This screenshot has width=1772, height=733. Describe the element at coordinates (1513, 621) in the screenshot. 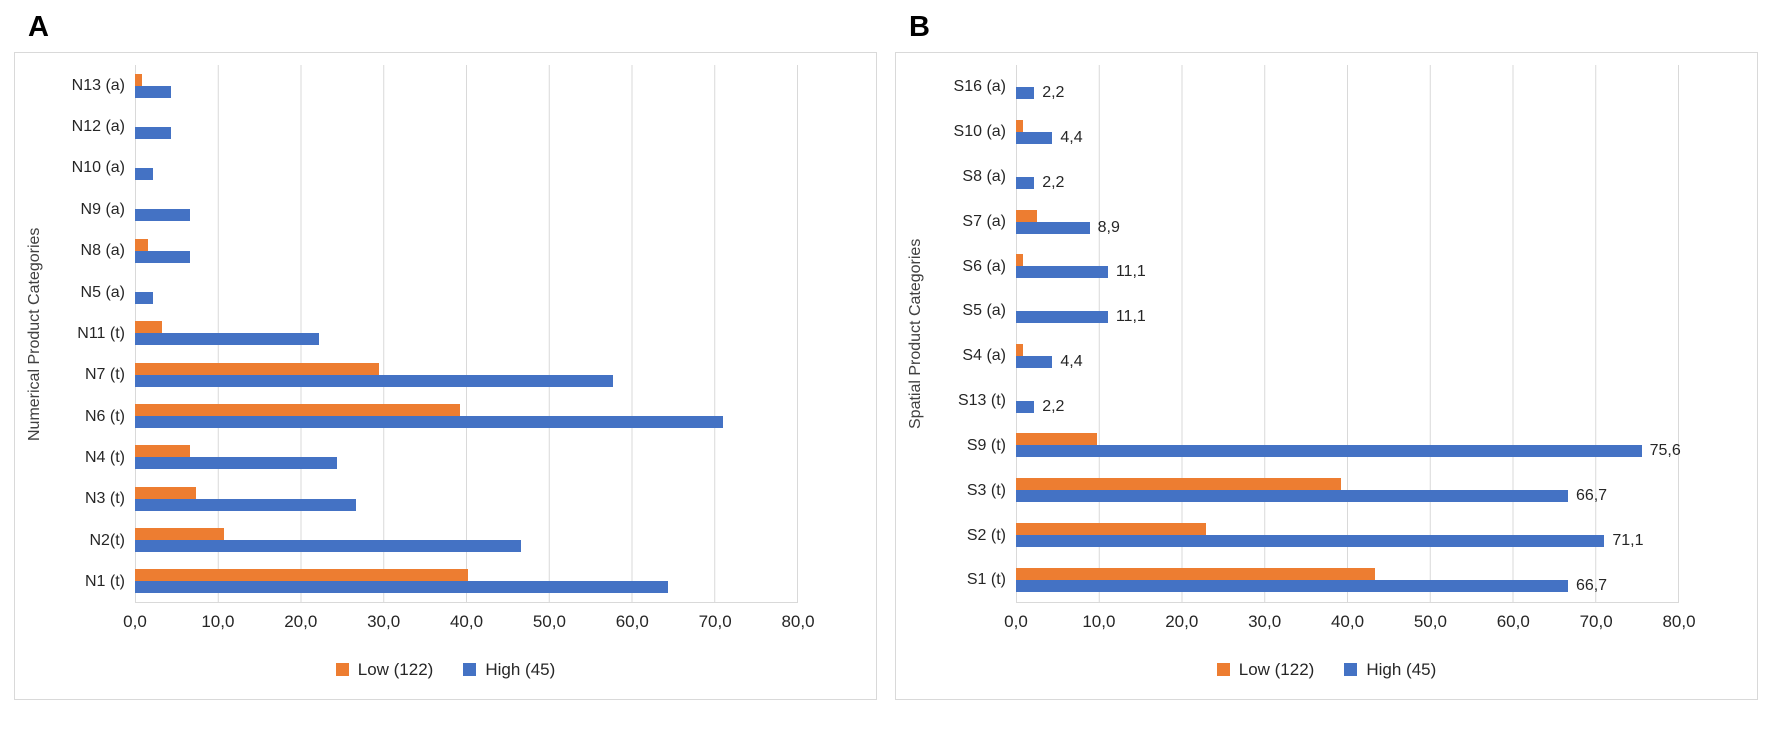

I see `x-tick-label: 60,0` at that location.